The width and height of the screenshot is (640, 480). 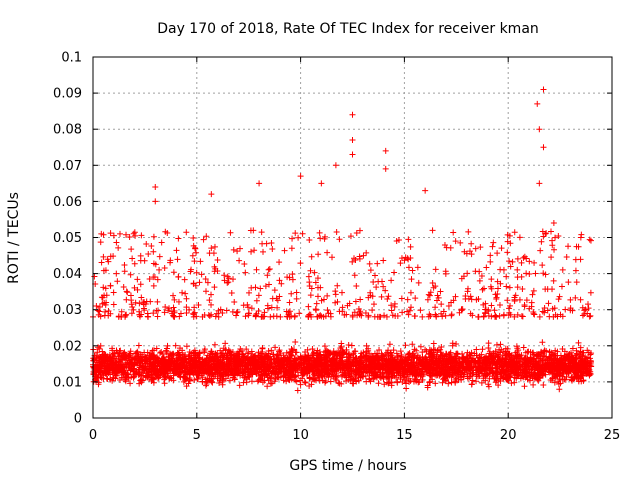 What do you see at coordinates (508, 435) in the screenshot?
I see `x-tick-label: 20` at bounding box center [508, 435].